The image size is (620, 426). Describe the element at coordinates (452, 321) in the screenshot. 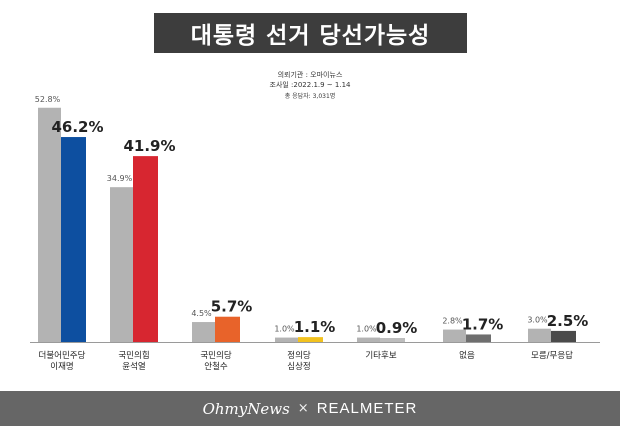

I see `previous-value-label: 2.8%` at that location.